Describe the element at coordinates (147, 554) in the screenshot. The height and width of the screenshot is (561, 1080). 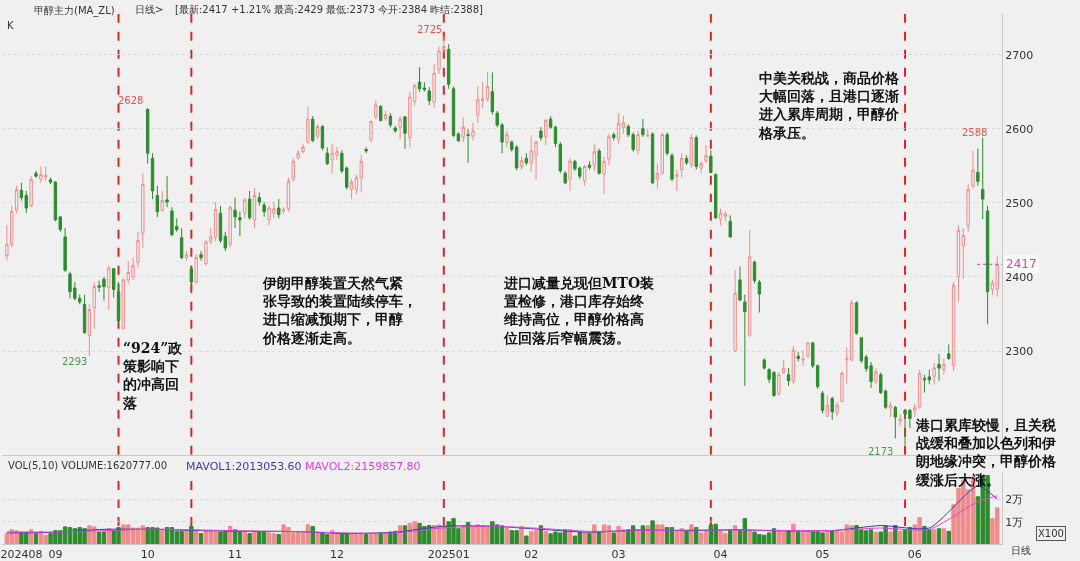
I see `x-tick-label: 10` at that location.